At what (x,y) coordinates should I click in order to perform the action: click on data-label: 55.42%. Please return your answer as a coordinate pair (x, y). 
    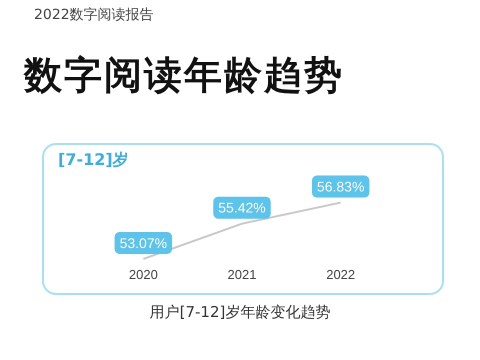
    Looking at the image, I should click on (242, 208).